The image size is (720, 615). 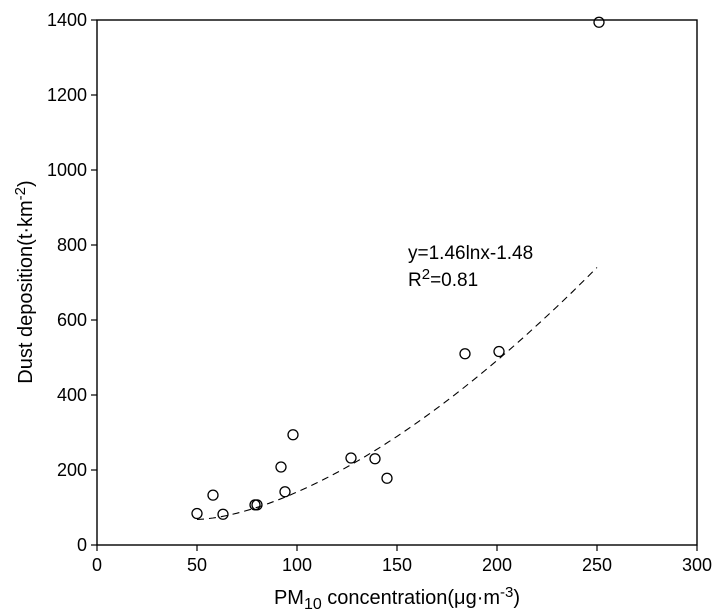 I want to click on x-tick-label: 250, so click(x=597, y=565).